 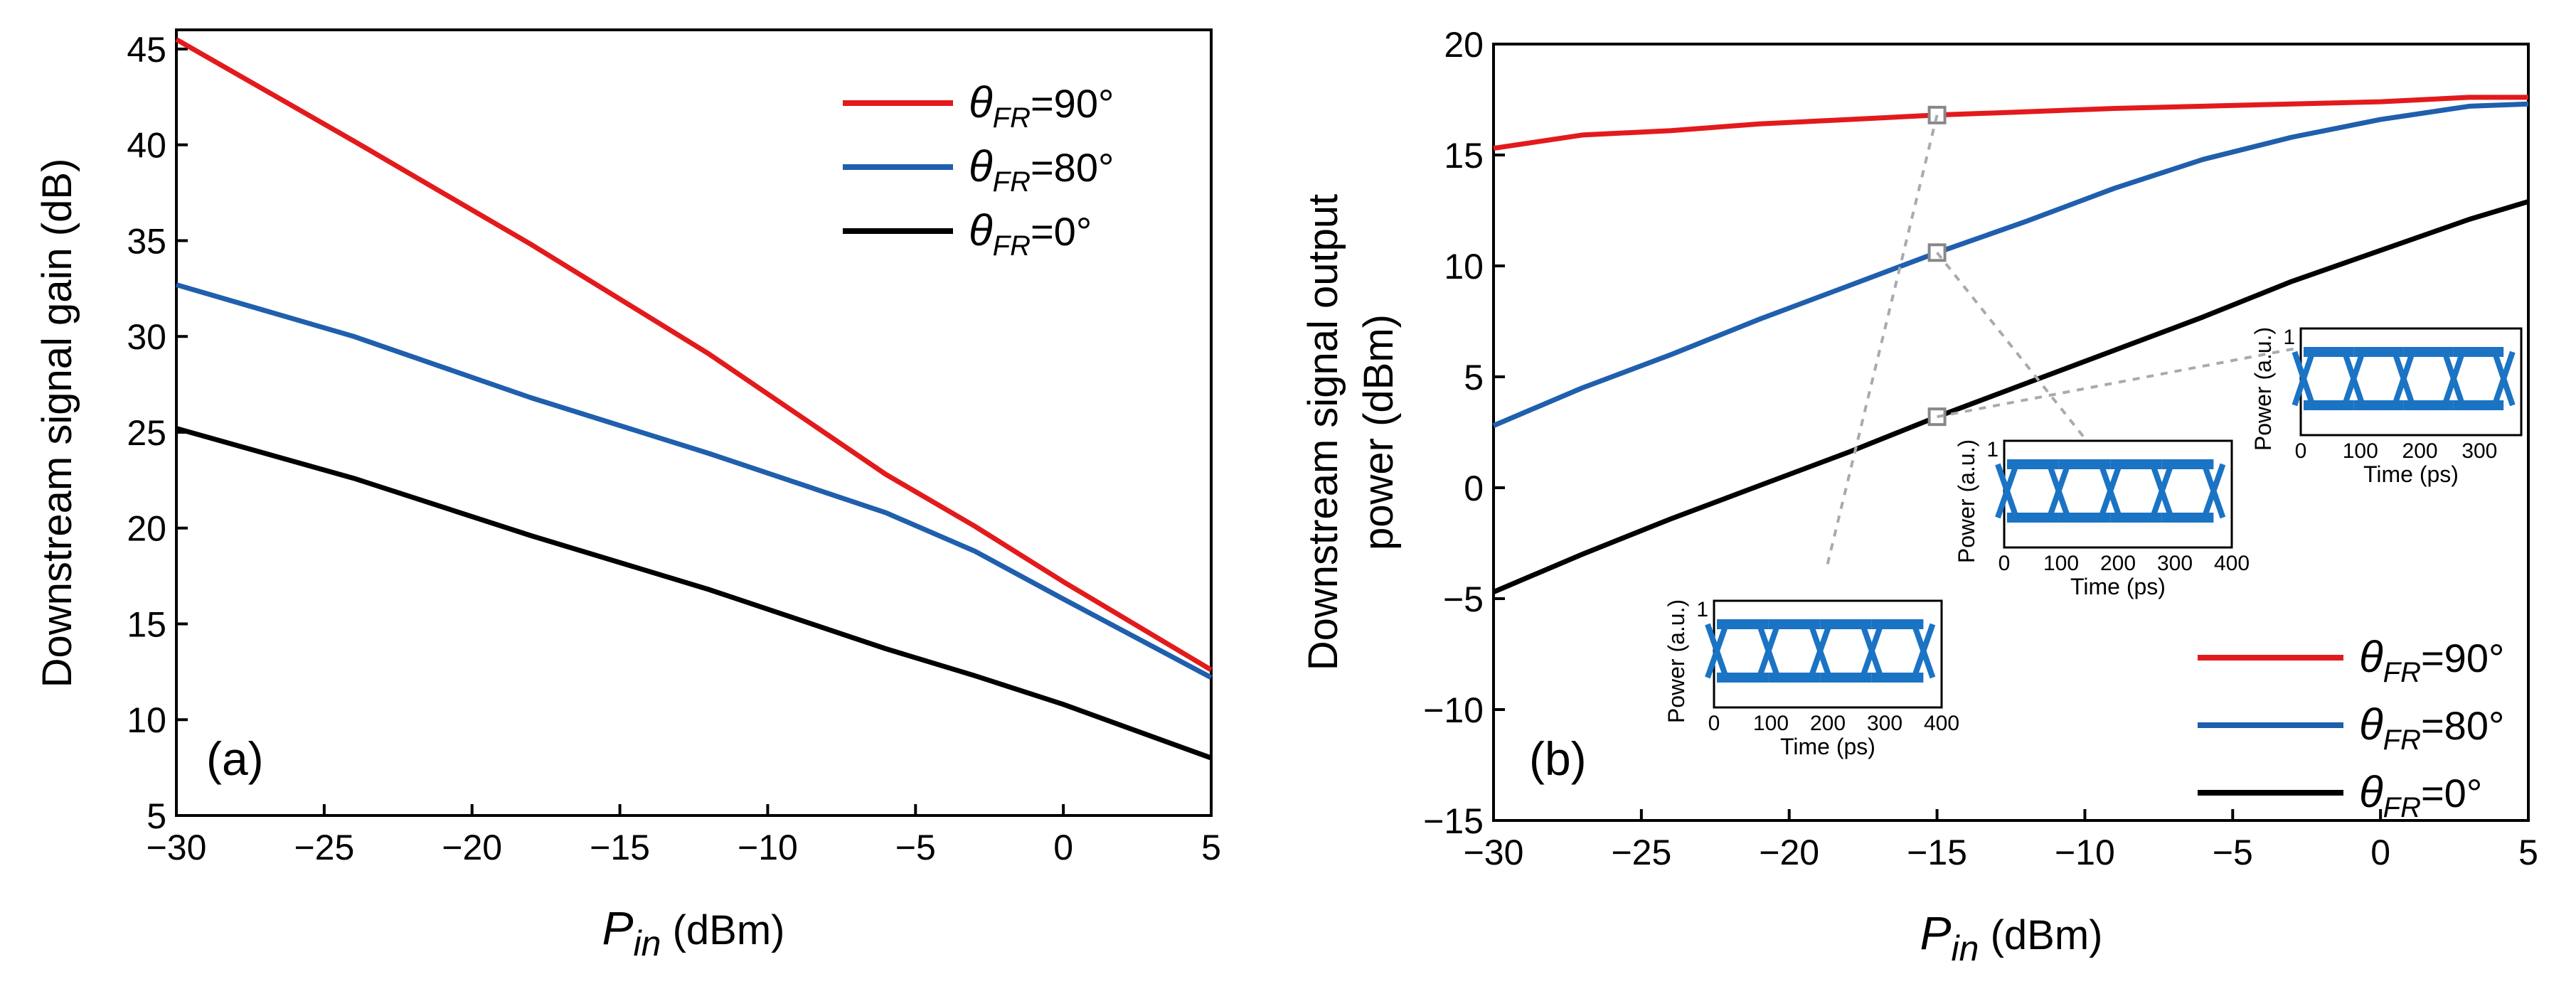 I want to click on eye-inset-low: 1 Power (a.u.) 0 100 200 300 400 Time (ps), so click(x=1811, y=678).